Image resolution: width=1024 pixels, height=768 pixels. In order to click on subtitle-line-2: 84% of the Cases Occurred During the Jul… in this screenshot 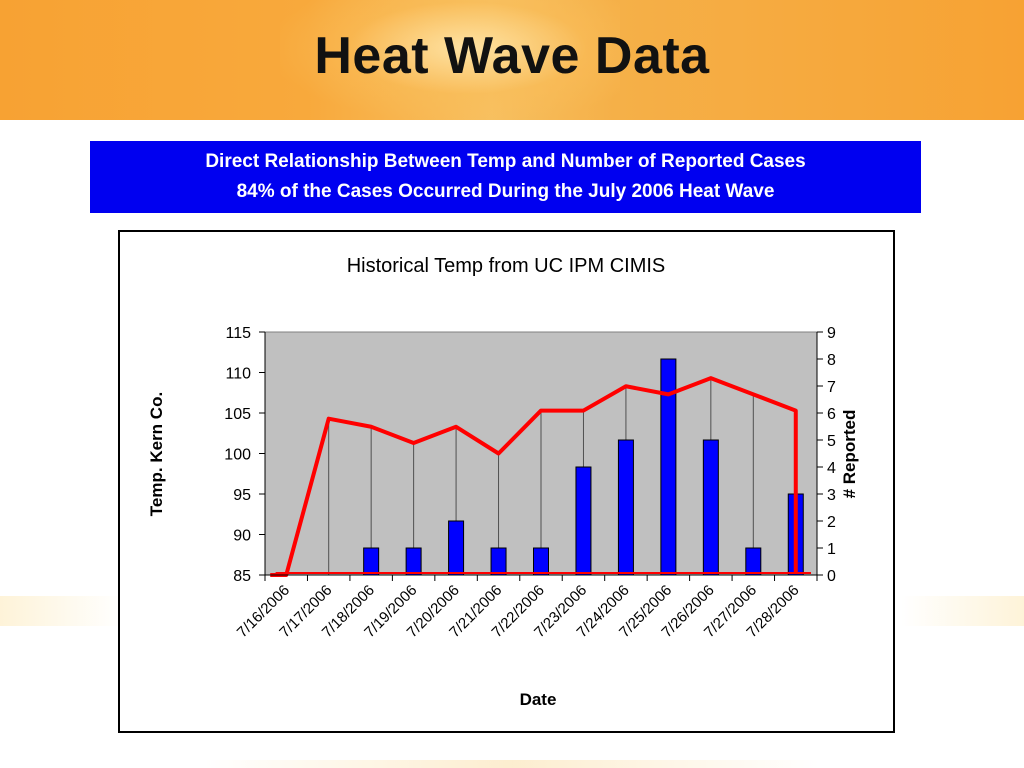, I will do `click(505, 191)`.